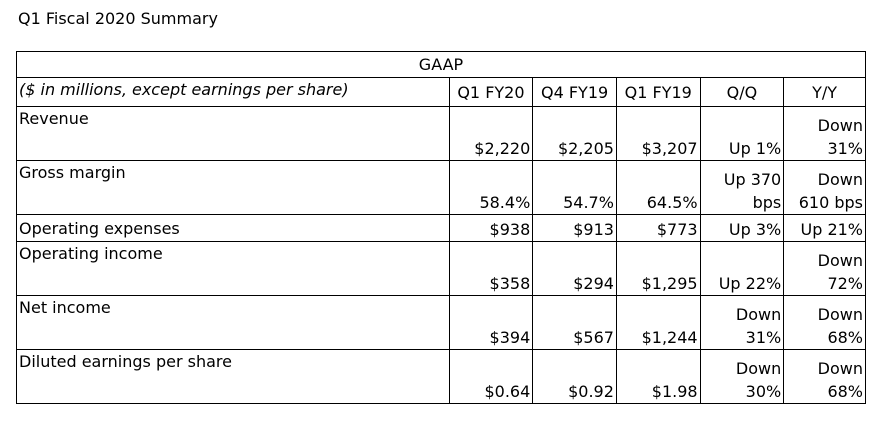  I want to click on cell-value: $0.64, so click(491, 376).